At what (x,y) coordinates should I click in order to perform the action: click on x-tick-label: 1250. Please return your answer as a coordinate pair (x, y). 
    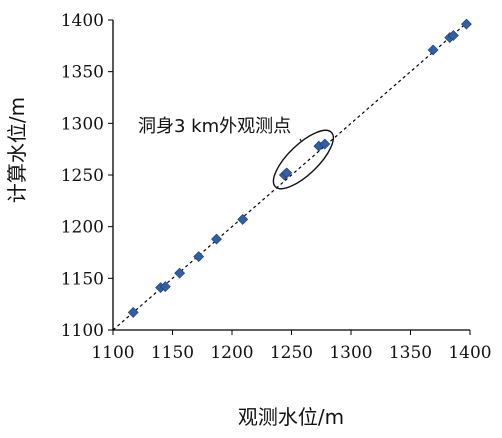
    Looking at the image, I should click on (291, 353).